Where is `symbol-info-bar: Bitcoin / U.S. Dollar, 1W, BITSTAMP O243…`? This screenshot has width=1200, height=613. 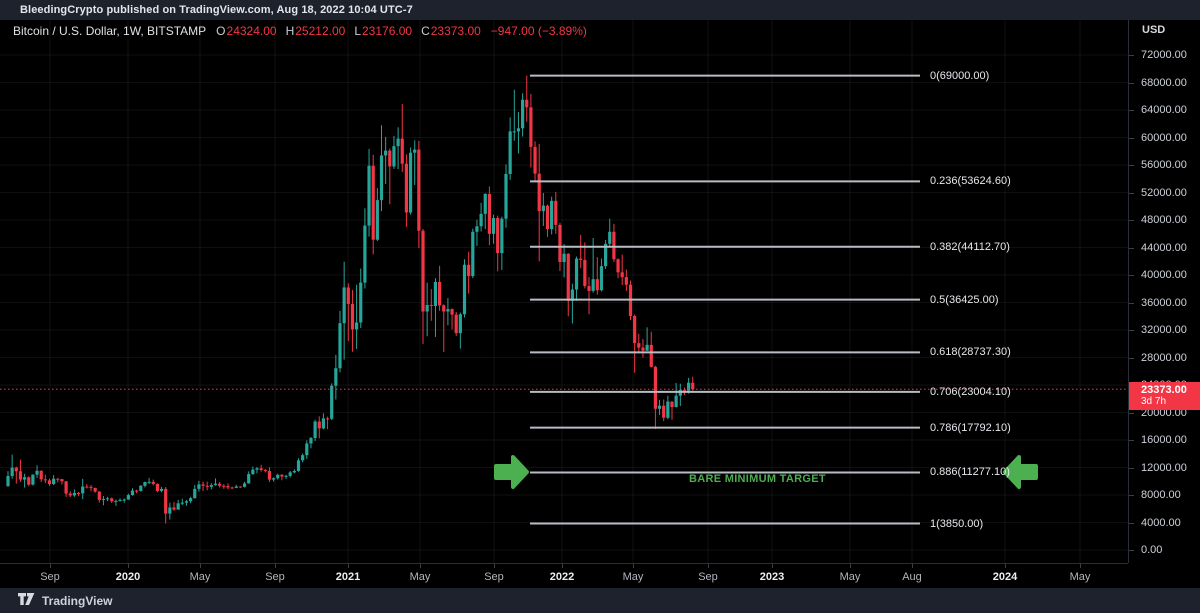
symbol-info-bar: Bitcoin / U.S. Dollar, 1W, BITSTAMP O243… is located at coordinates (300, 30).